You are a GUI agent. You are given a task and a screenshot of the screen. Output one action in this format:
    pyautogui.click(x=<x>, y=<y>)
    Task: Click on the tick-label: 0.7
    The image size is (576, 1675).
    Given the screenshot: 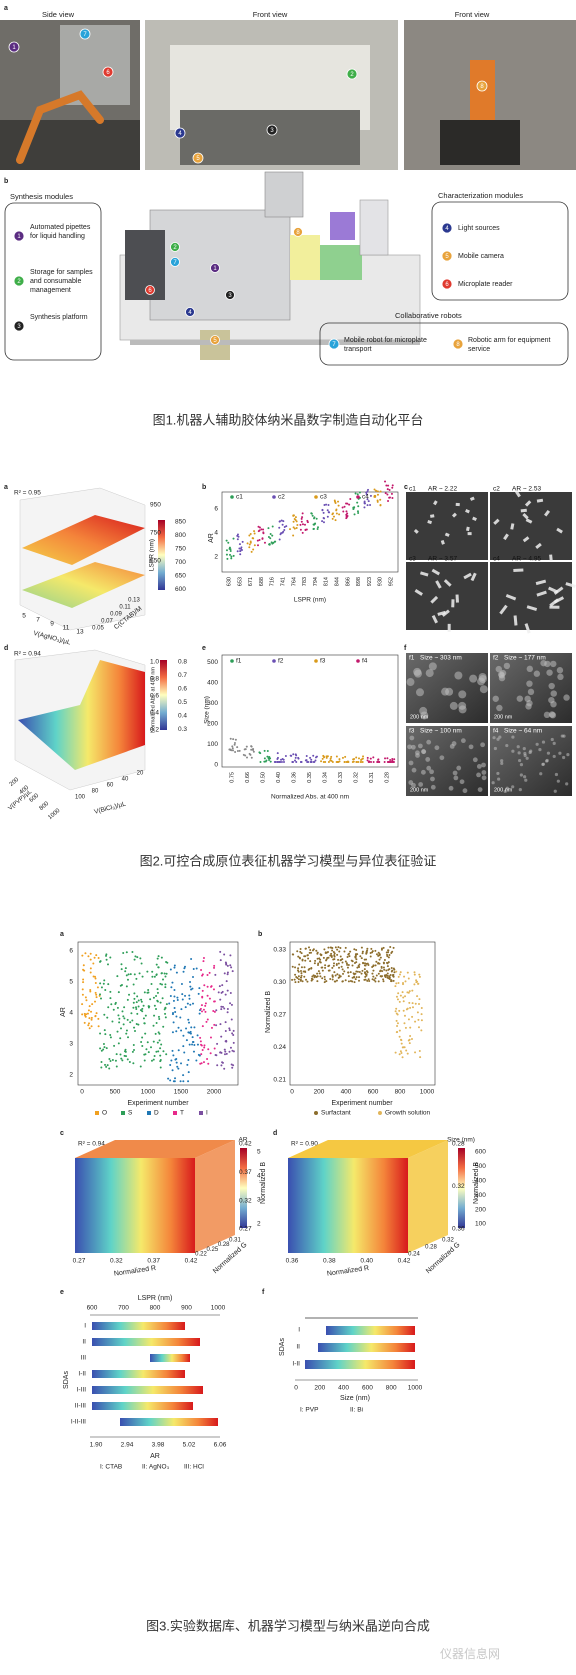 What is the action you would take?
    pyautogui.click(x=182, y=675)
    